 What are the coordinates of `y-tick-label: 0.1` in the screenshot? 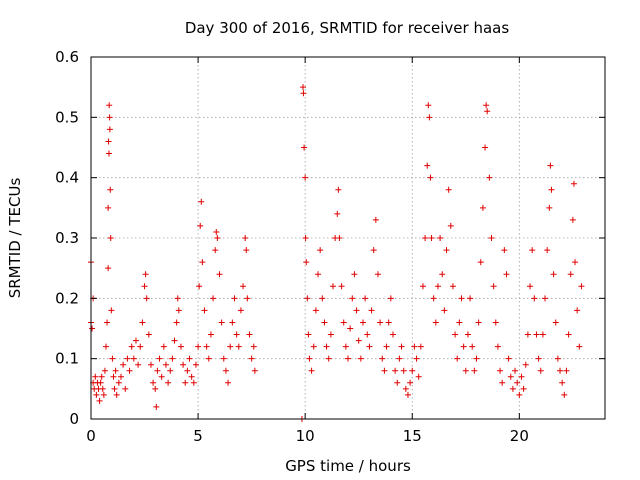 It's located at (67, 359).